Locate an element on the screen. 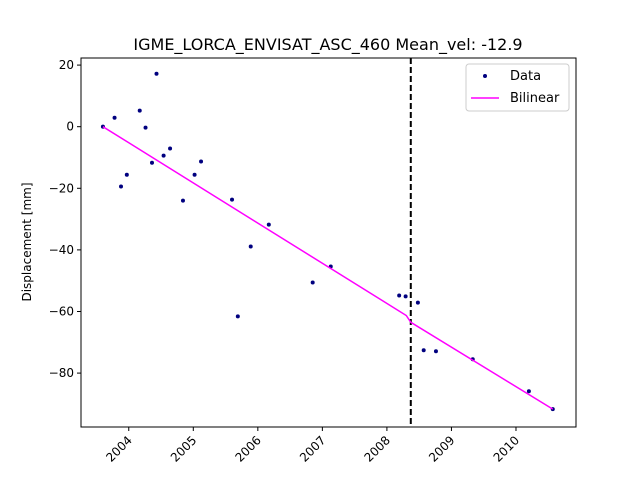  x-axis-label: Measurement Date is located at coordinates (268, 479).